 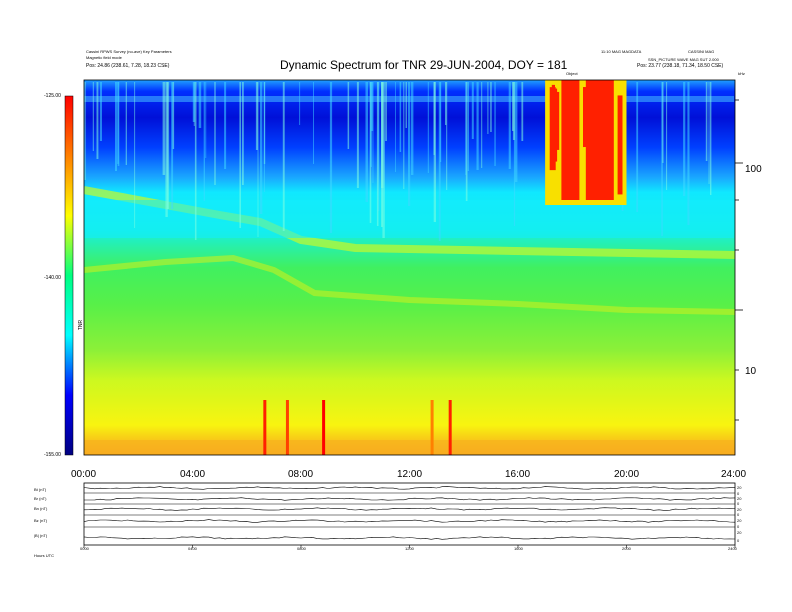 I want to click on event-label: Object, so click(x=572, y=73).